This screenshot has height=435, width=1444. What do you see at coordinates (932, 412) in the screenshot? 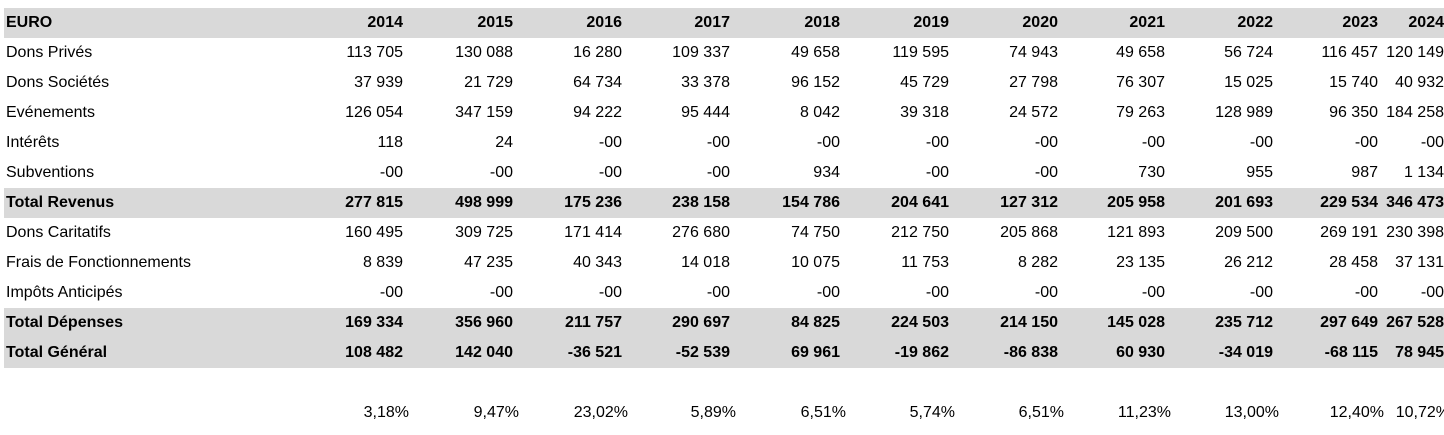
I see `percentage-cell: 5,74%` at bounding box center [932, 412].